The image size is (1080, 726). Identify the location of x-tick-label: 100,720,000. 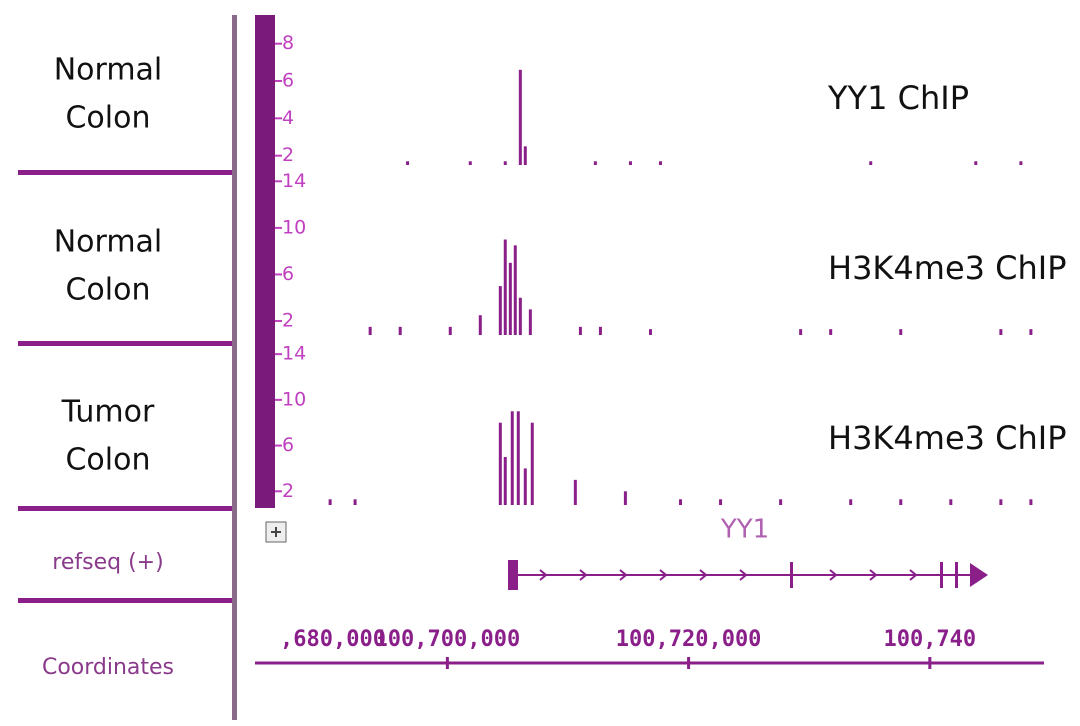
(689, 639).